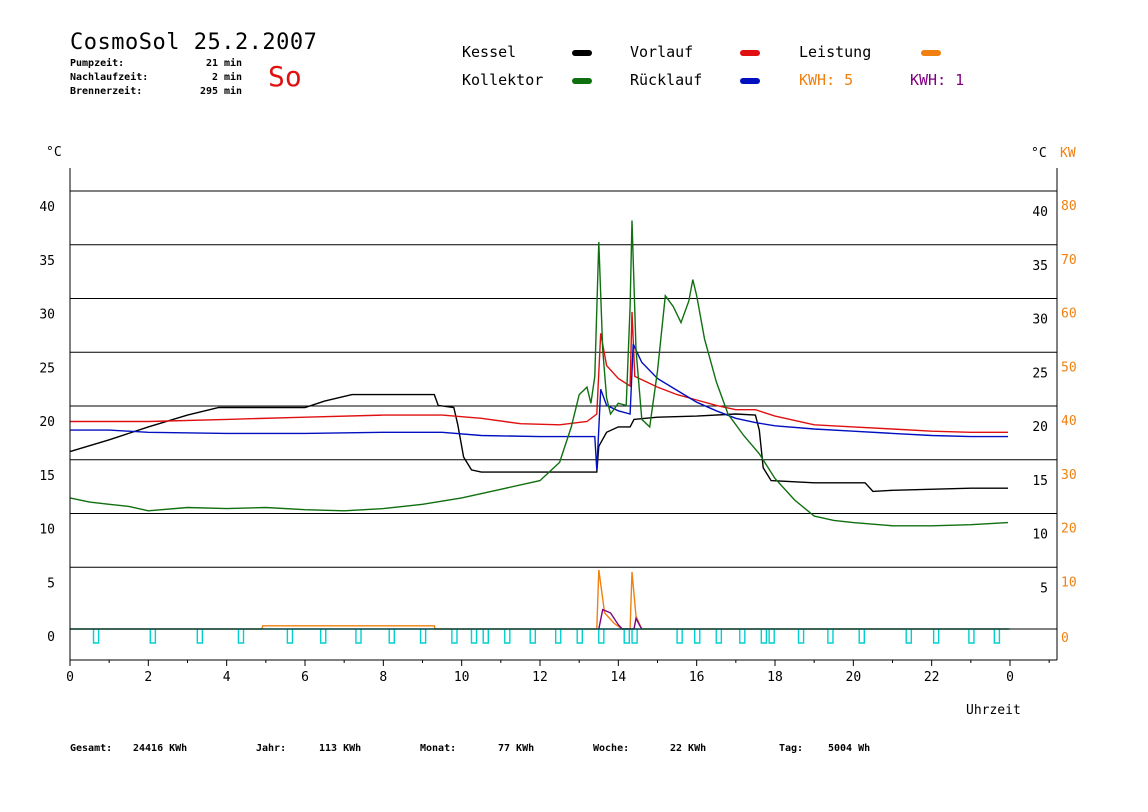  Describe the element at coordinates (305, 677) in the screenshot. I see `x-tick-label: 6` at that location.